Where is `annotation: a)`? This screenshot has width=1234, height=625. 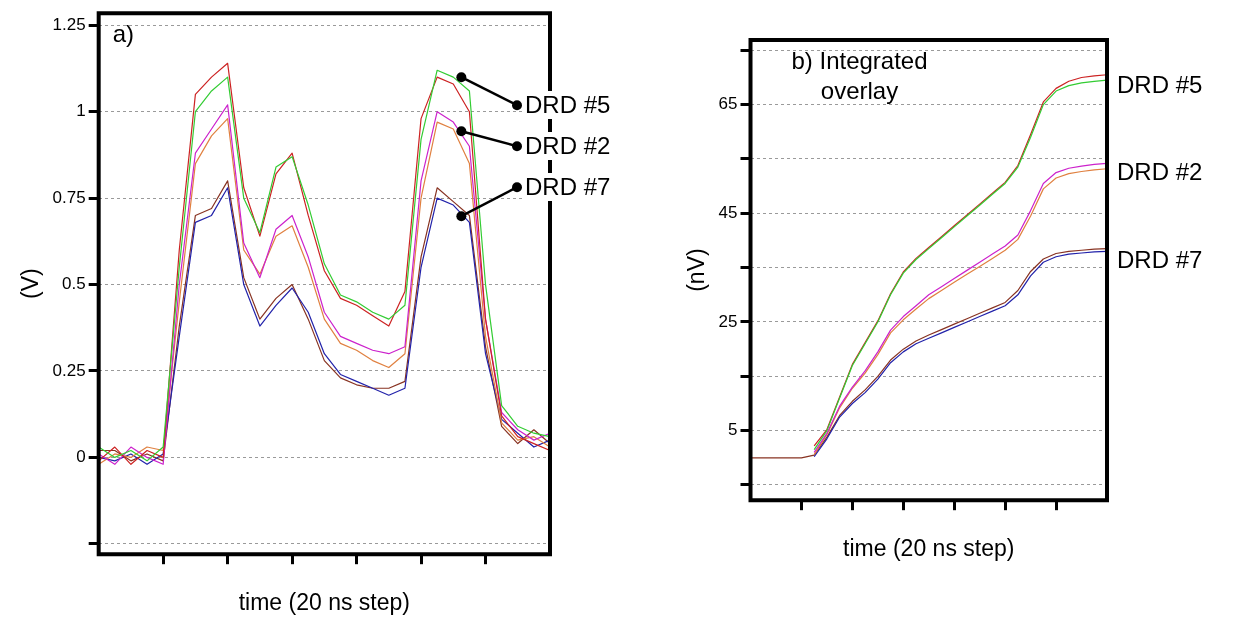
annotation: a) is located at coordinates (123, 34).